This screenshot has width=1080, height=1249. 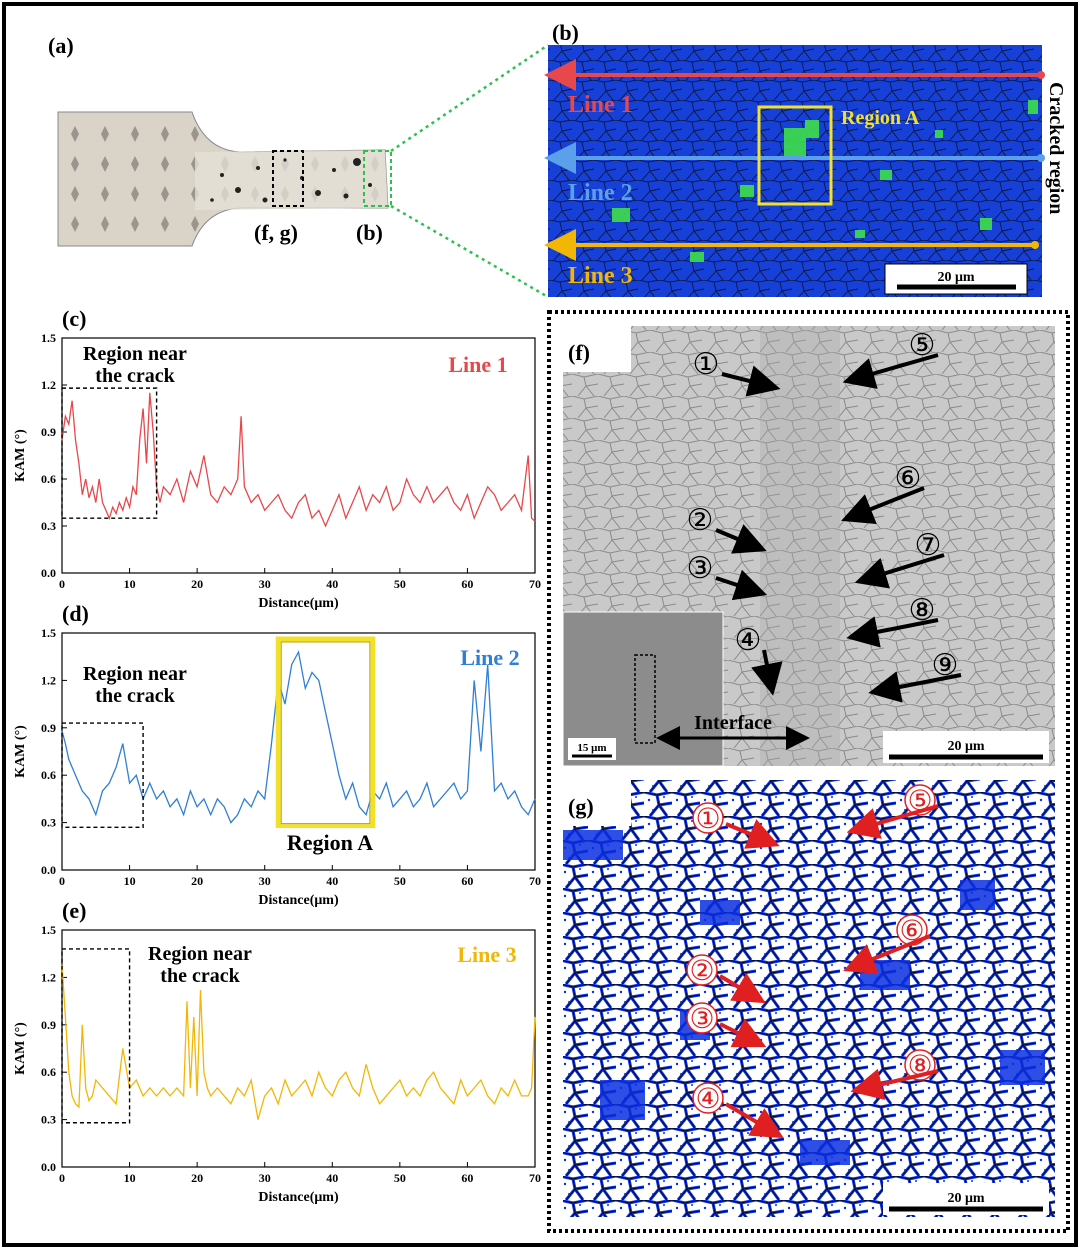 What do you see at coordinates (581, 806) in the screenshot?
I see `panel-g-label: (g)` at bounding box center [581, 806].